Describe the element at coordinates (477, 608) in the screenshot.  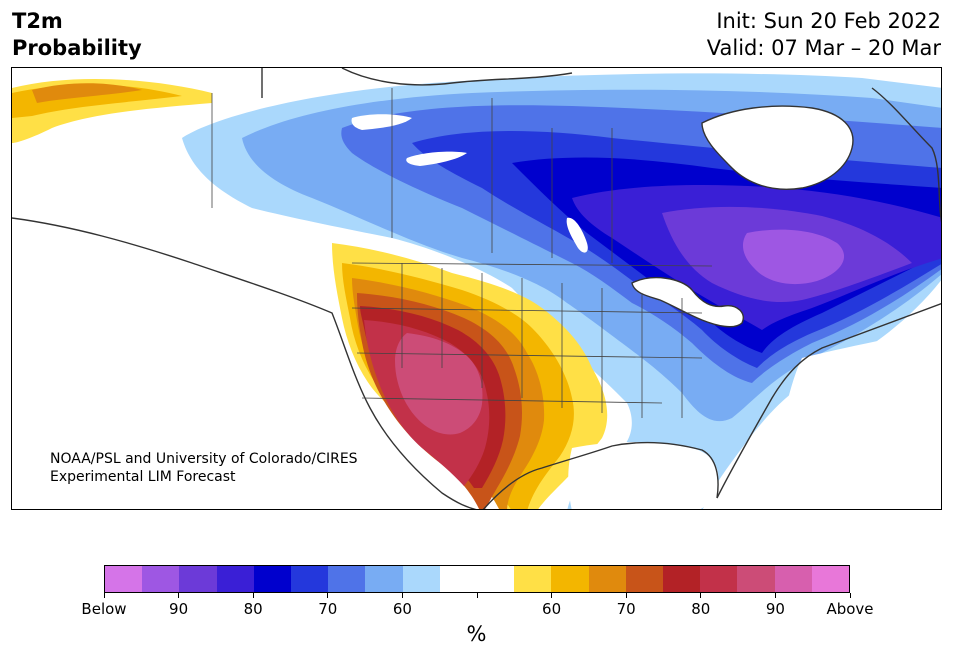
I see `colorbar-ticks: Below 90 80 70 60 60 70 80 90 Above` at that location.